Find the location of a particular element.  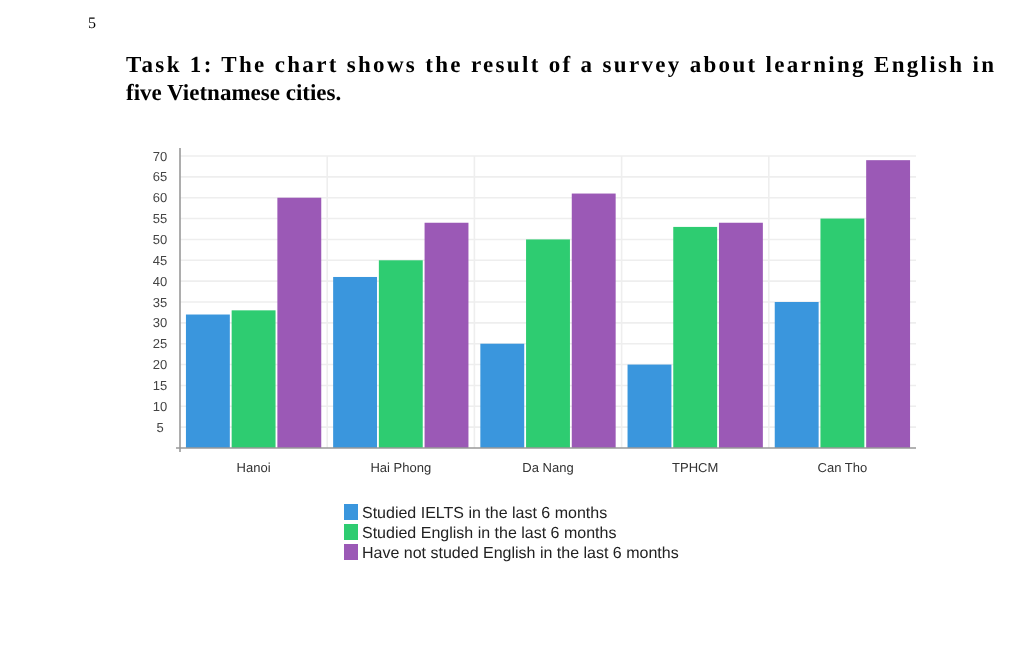

text: 5 is located at coordinates (92, 23).